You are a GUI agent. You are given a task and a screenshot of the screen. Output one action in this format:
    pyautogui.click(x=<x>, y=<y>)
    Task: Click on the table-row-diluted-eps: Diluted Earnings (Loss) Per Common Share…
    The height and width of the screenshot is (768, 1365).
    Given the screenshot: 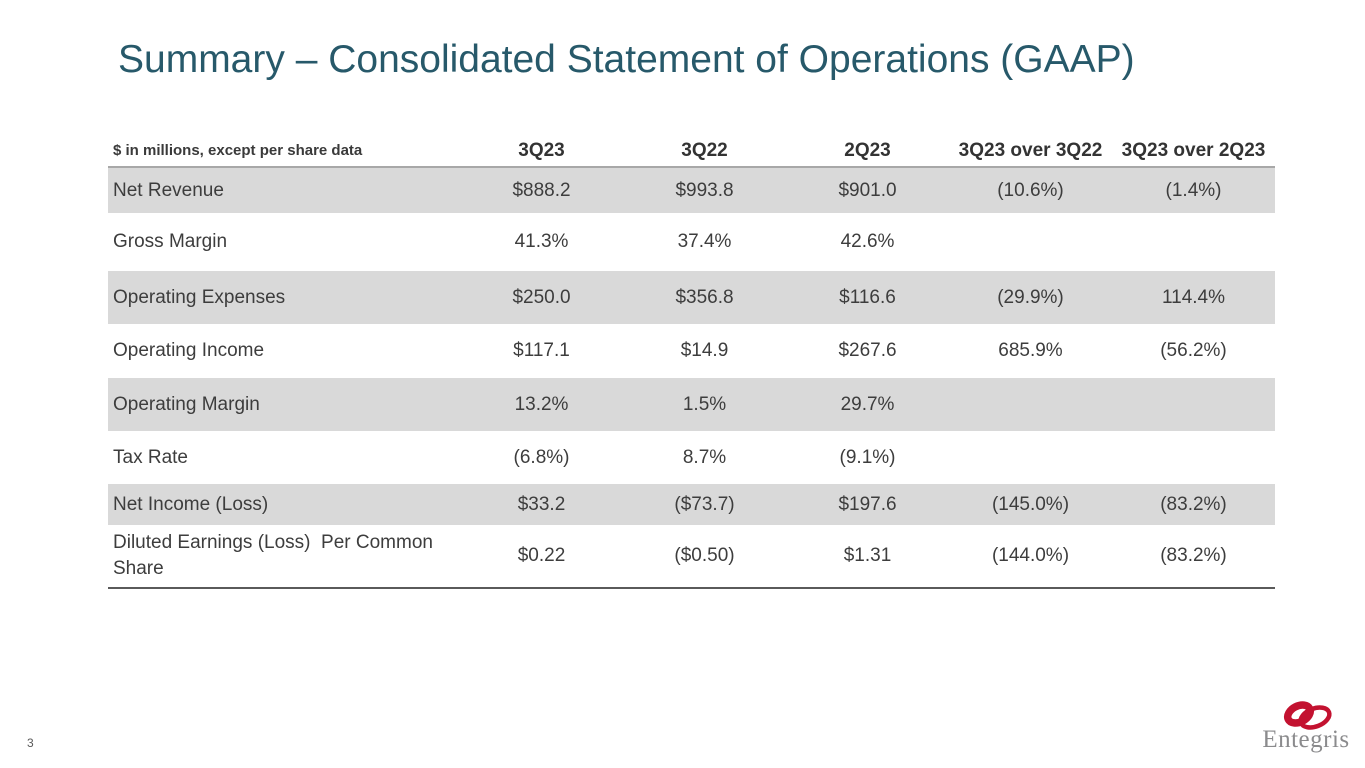 What is the action you would take?
    pyautogui.click(x=691, y=557)
    